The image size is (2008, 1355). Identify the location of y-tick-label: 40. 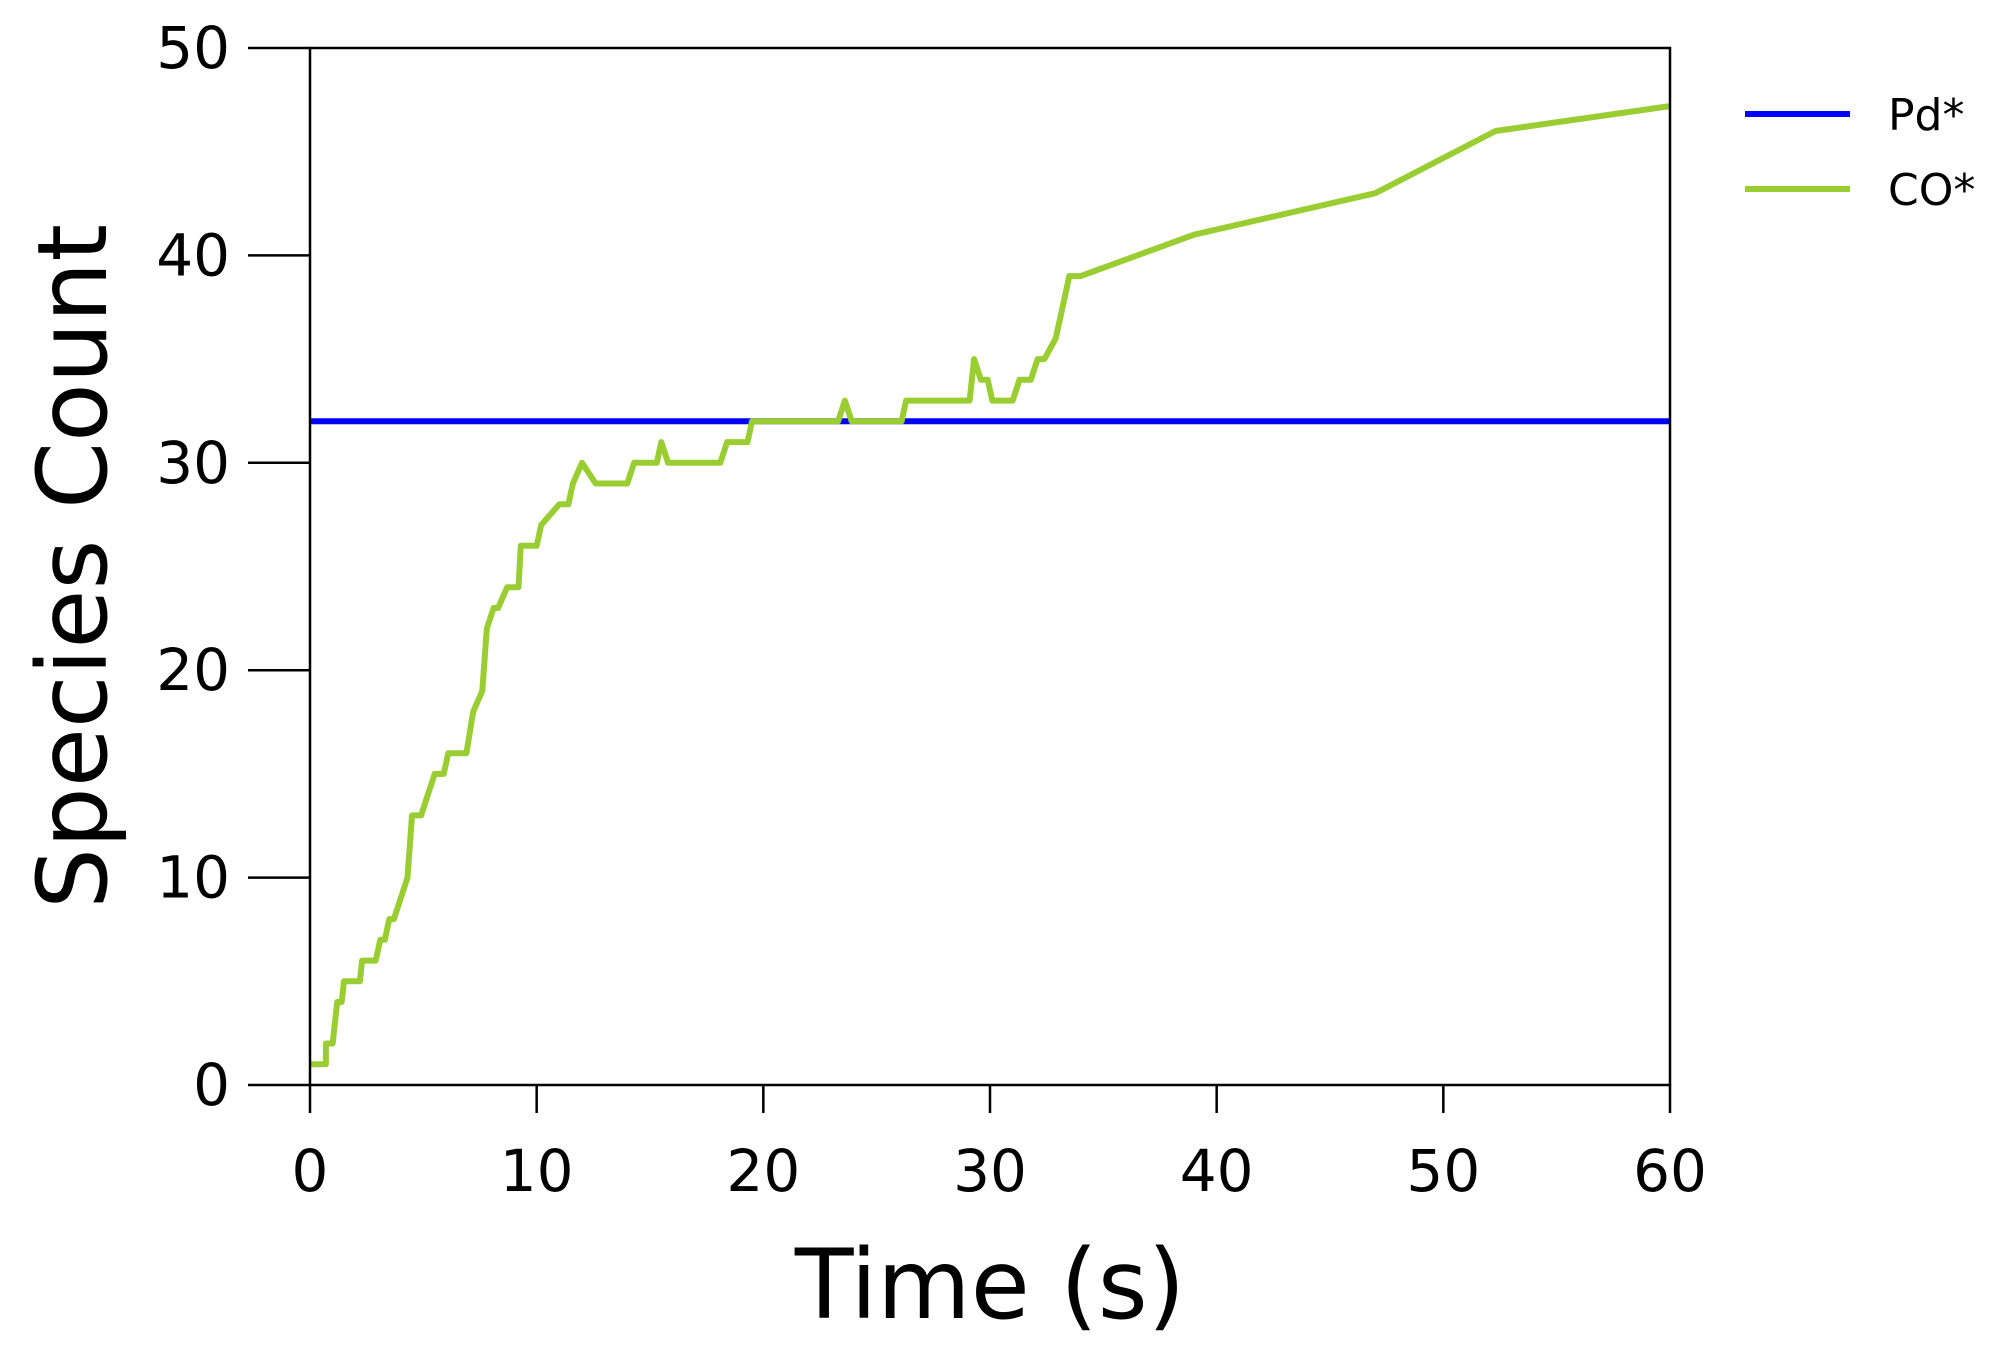
(193, 255).